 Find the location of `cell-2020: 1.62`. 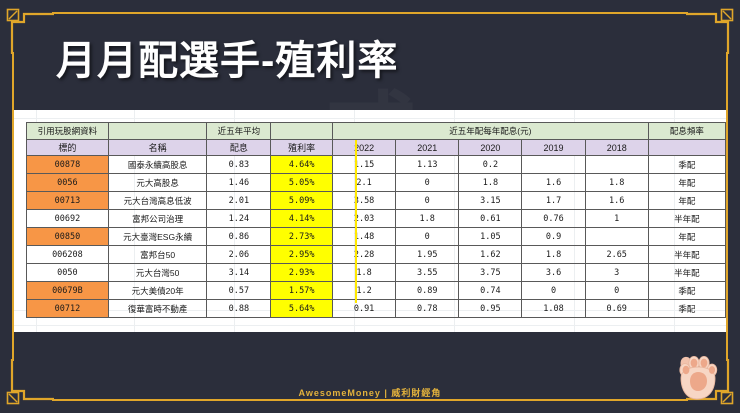

cell-2020: 1.62 is located at coordinates (490, 254).